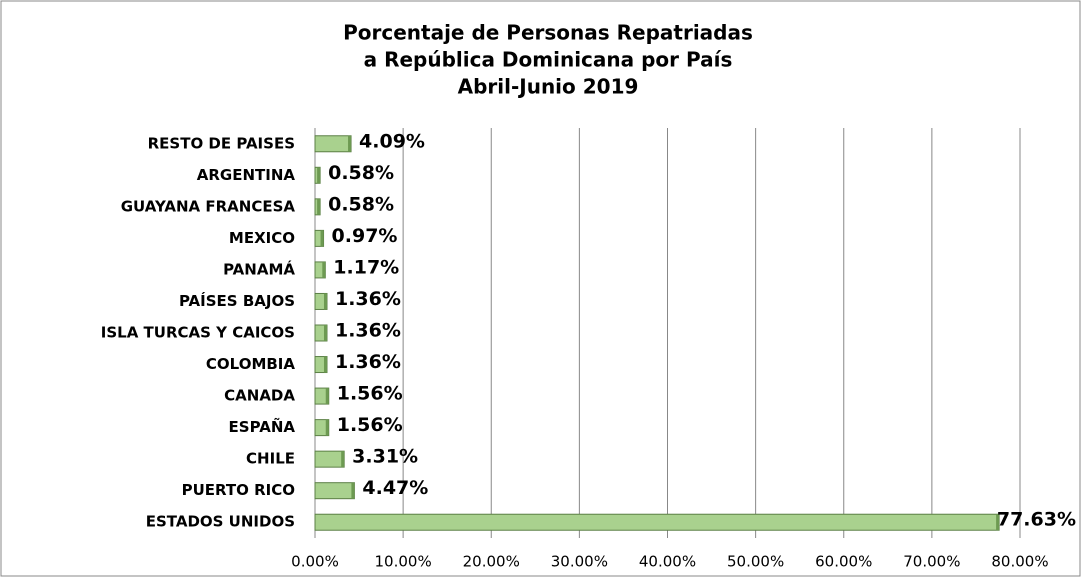 This screenshot has height=578, width=1082. What do you see at coordinates (392, 141) in the screenshot?
I see `data-label: 4.09%` at bounding box center [392, 141].